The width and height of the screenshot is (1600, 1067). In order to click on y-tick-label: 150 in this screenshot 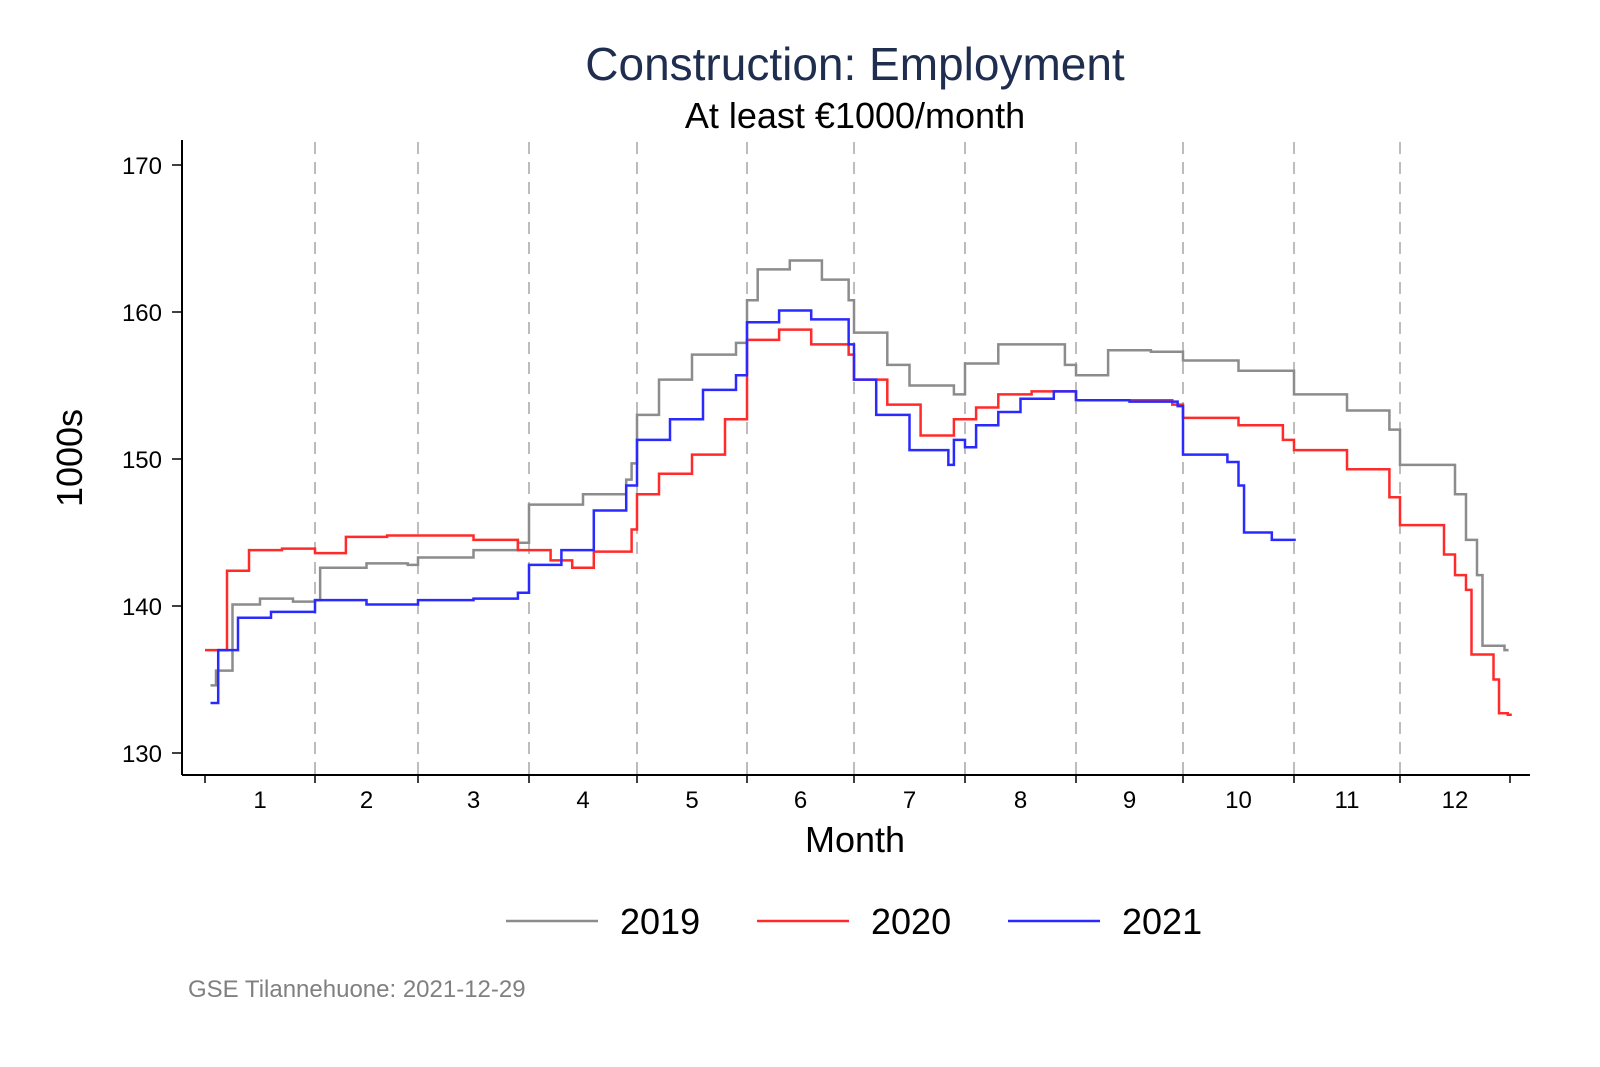, I will do `click(142, 460)`.